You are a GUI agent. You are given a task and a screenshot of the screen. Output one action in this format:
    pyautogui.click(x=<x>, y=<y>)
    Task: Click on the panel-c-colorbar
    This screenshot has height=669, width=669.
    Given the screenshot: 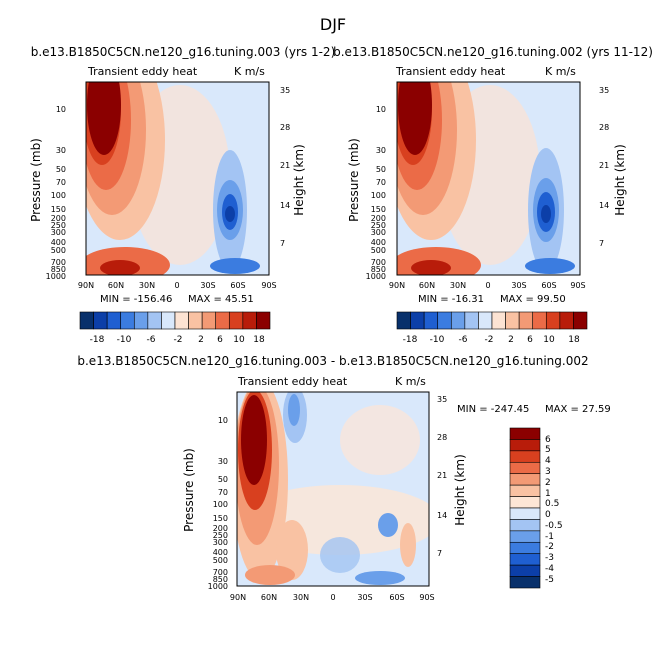 What is the action you would take?
    pyautogui.click(x=525, y=508)
    